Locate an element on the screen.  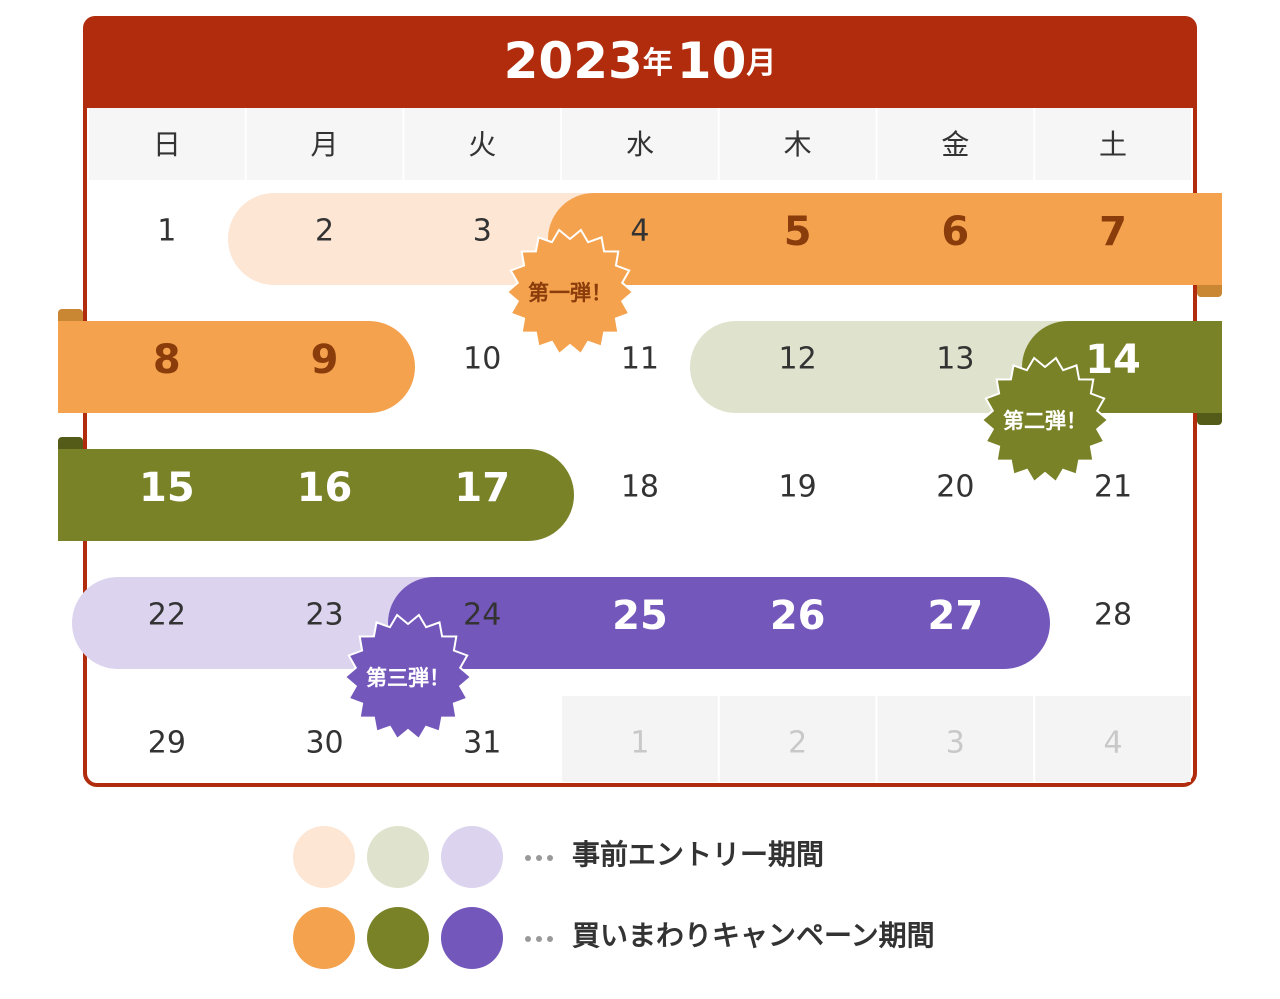
weekday-label: 日 is located at coordinates (167, 144).